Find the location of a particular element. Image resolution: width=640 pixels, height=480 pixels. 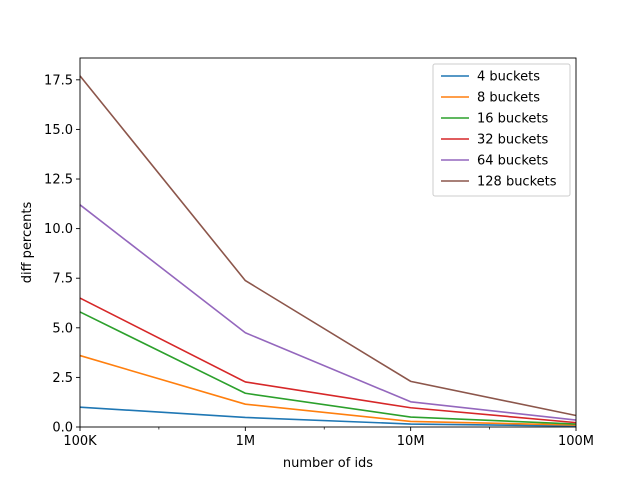

series-line-8-buckets is located at coordinates (328, 390).